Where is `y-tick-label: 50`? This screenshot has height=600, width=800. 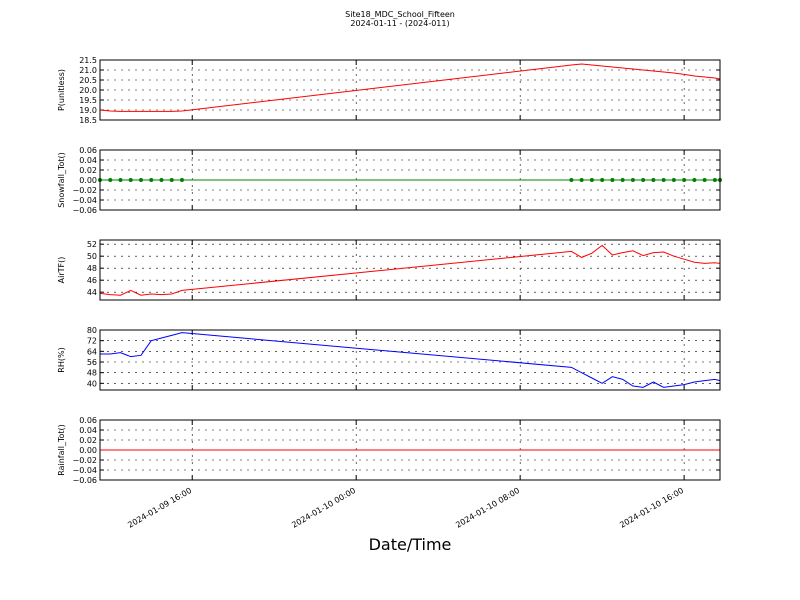
y-tick-label: 50 is located at coordinates (92, 256).